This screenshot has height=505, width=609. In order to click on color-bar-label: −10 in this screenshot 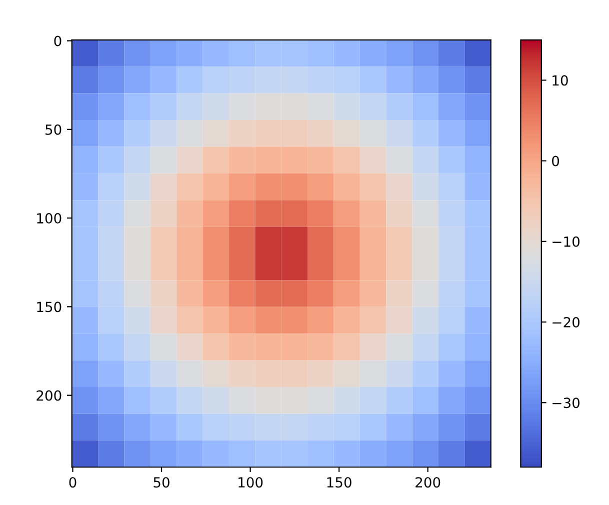, I will do `click(566, 241)`.